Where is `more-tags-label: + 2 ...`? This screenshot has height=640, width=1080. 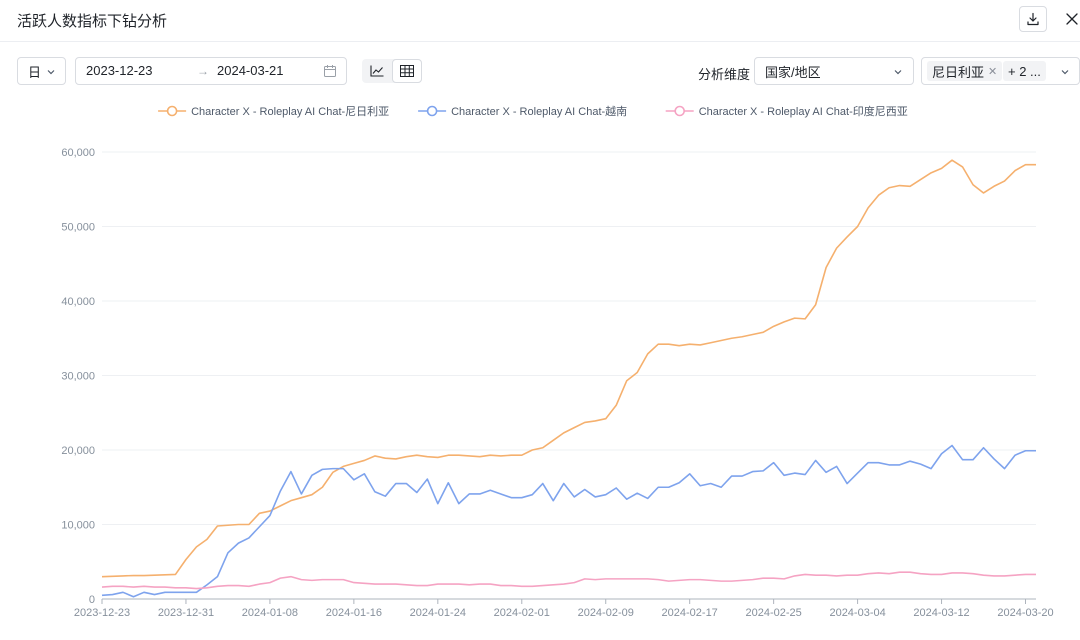
more-tags-label: + 2 ... is located at coordinates (1024, 71).